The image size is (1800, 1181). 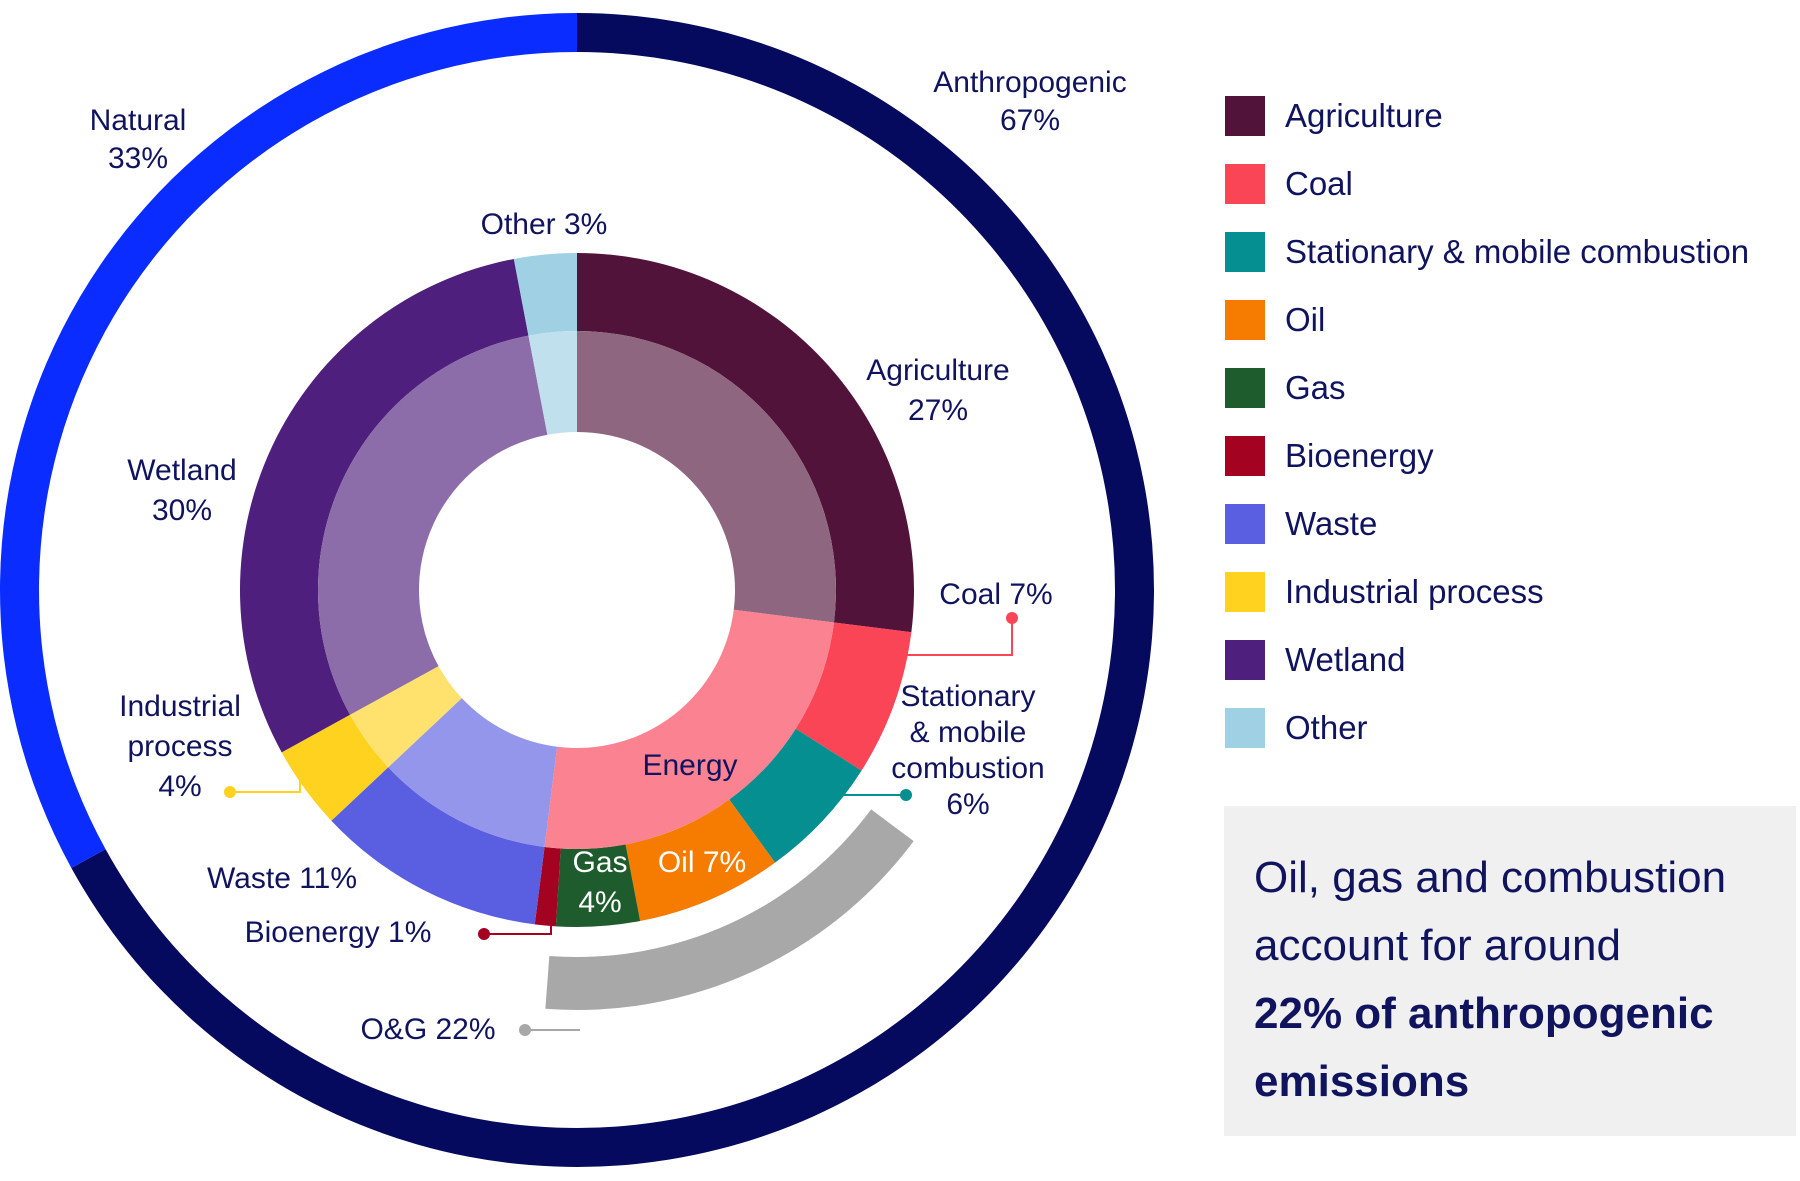 What do you see at coordinates (1414, 591) in the screenshot?
I see `legend-label: Industrial process` at bounding box center [1414, 591].